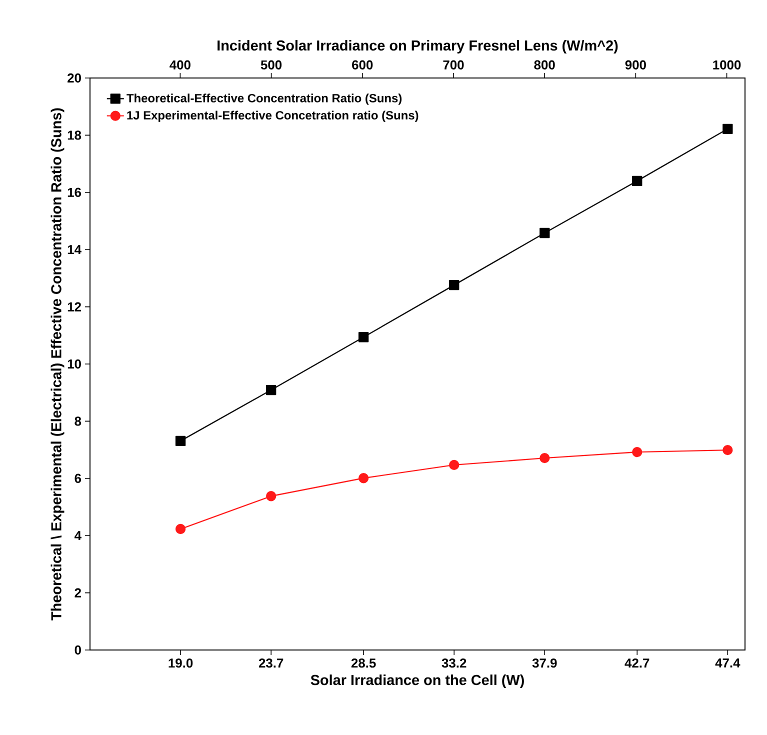 The width and height of the screenshot is (767, 735). I want to click on y-tick-label: 2, so click(77, 593).